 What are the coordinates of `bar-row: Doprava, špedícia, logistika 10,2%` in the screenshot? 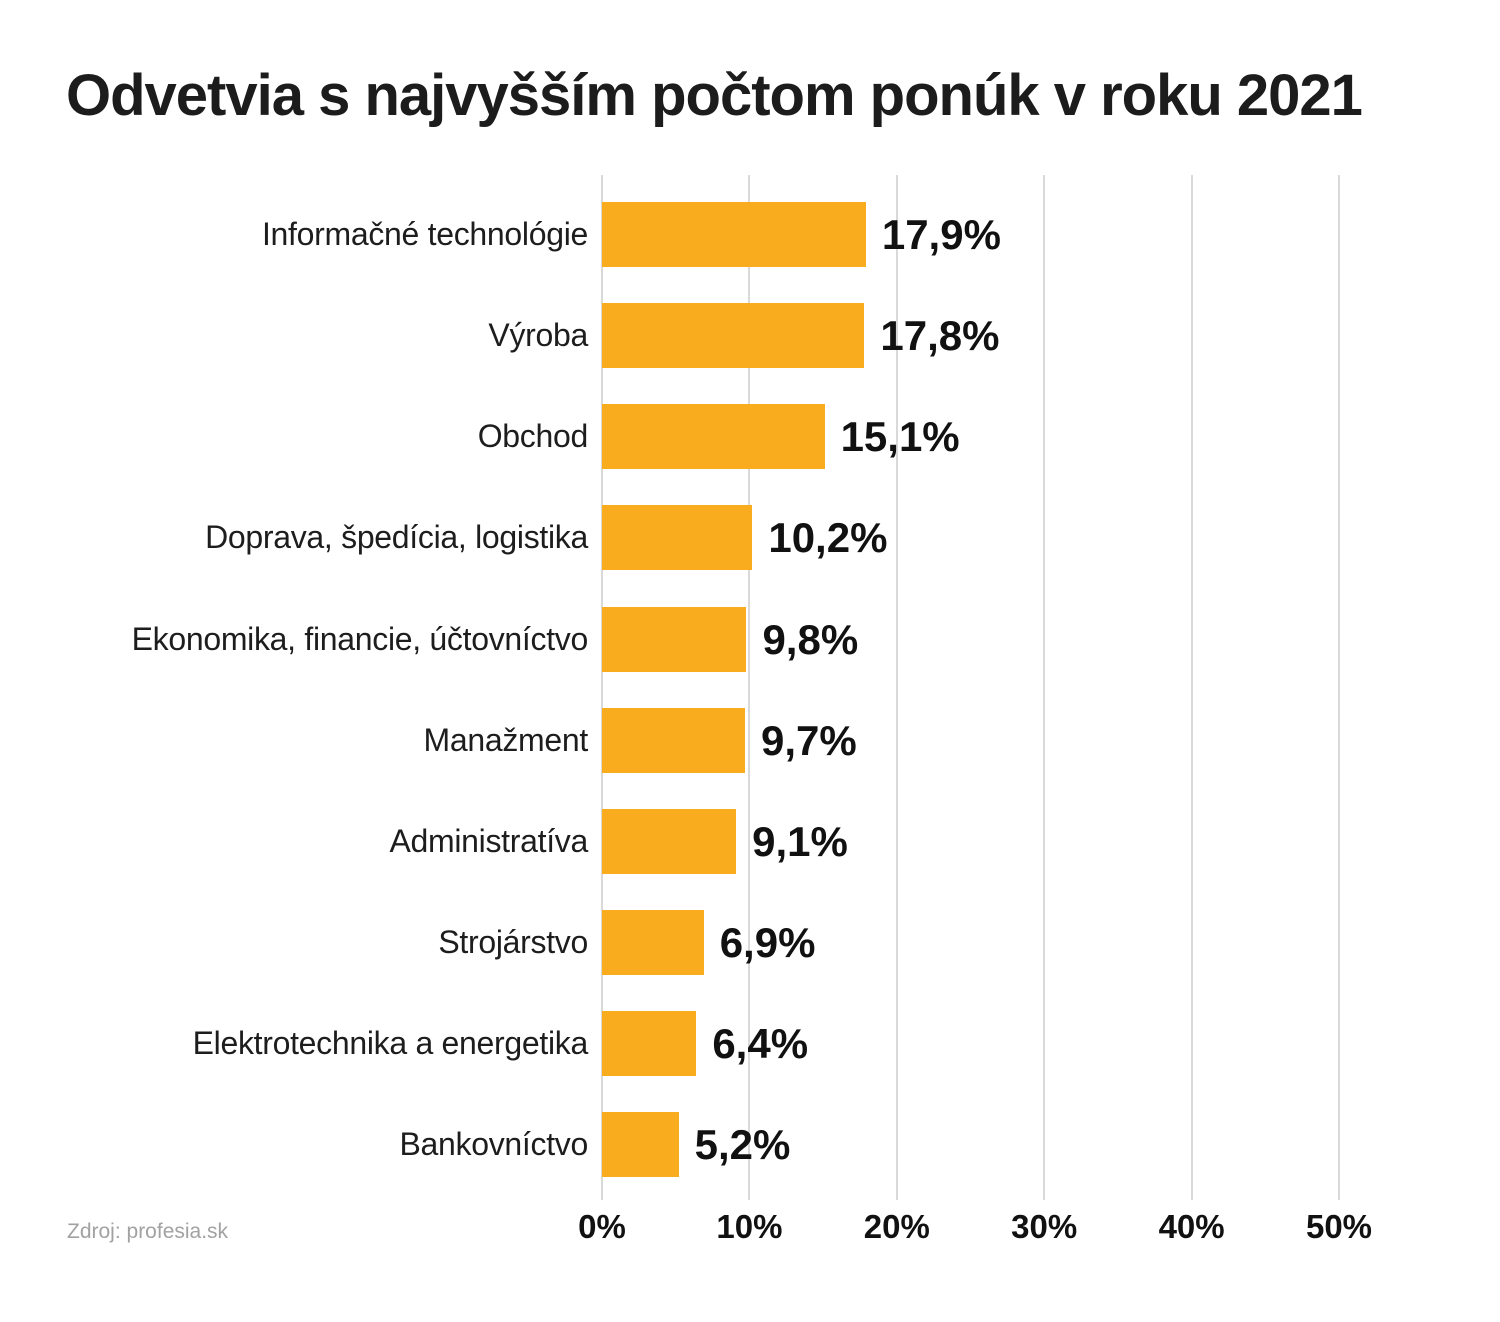 It's located at (750, 538).